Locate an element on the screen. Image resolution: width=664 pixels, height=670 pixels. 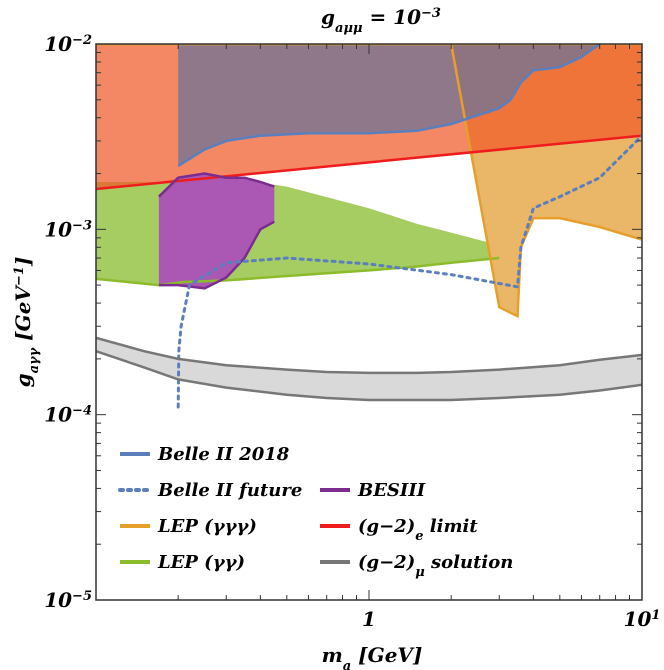
y-tick-label: 10−3 is located at coordinates (68, 229).